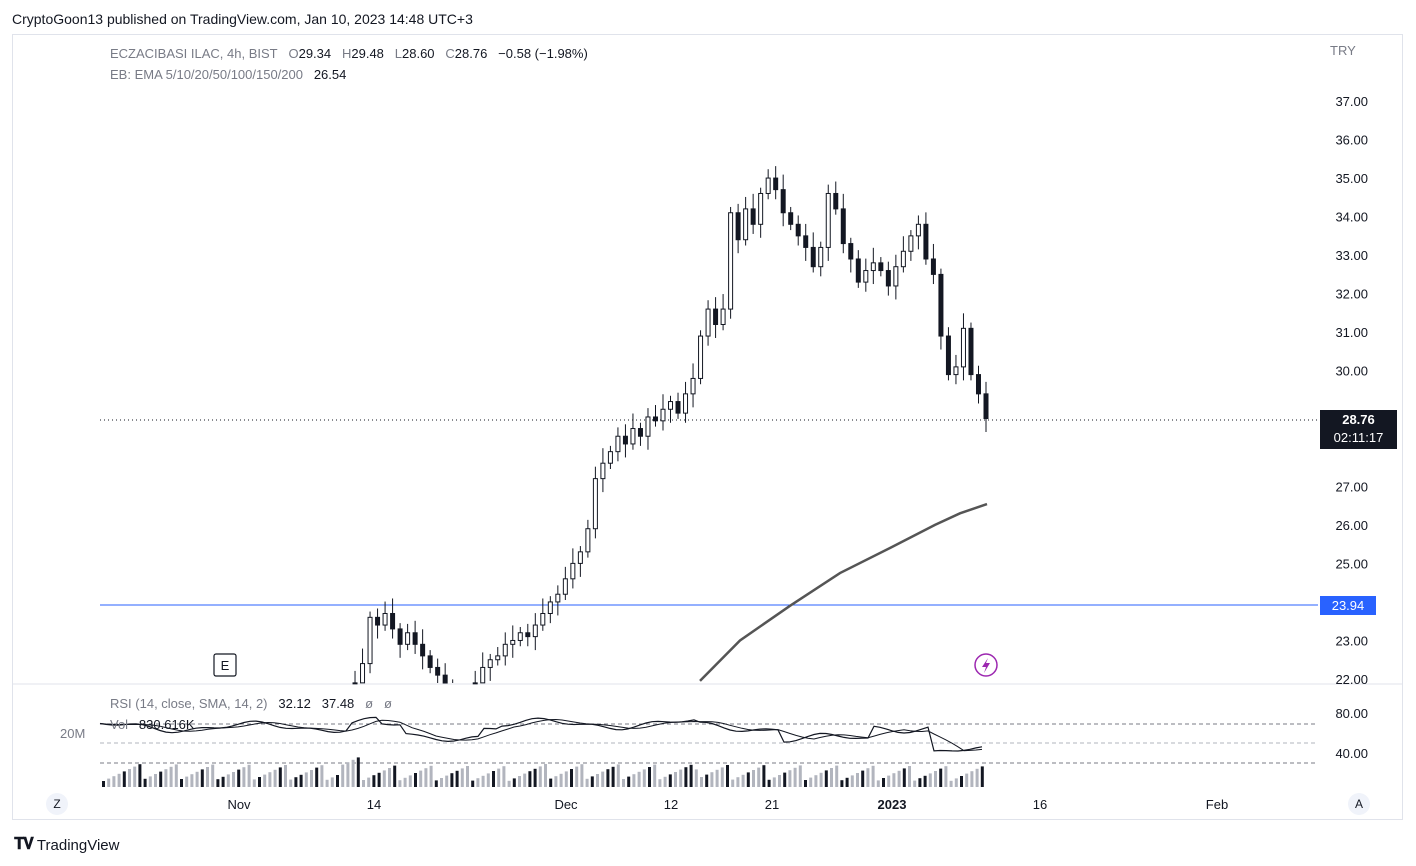 This screenshot has height=866, width=1416. Describe the element at coordinates (1359, 804) in the screenshot. I see `auto-scale-button: A` at that location.